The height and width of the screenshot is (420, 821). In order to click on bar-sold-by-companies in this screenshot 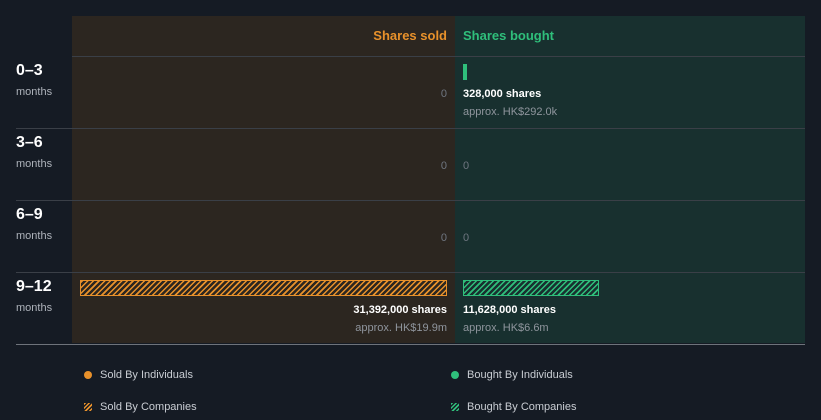, I will do `click(263, 288)`.